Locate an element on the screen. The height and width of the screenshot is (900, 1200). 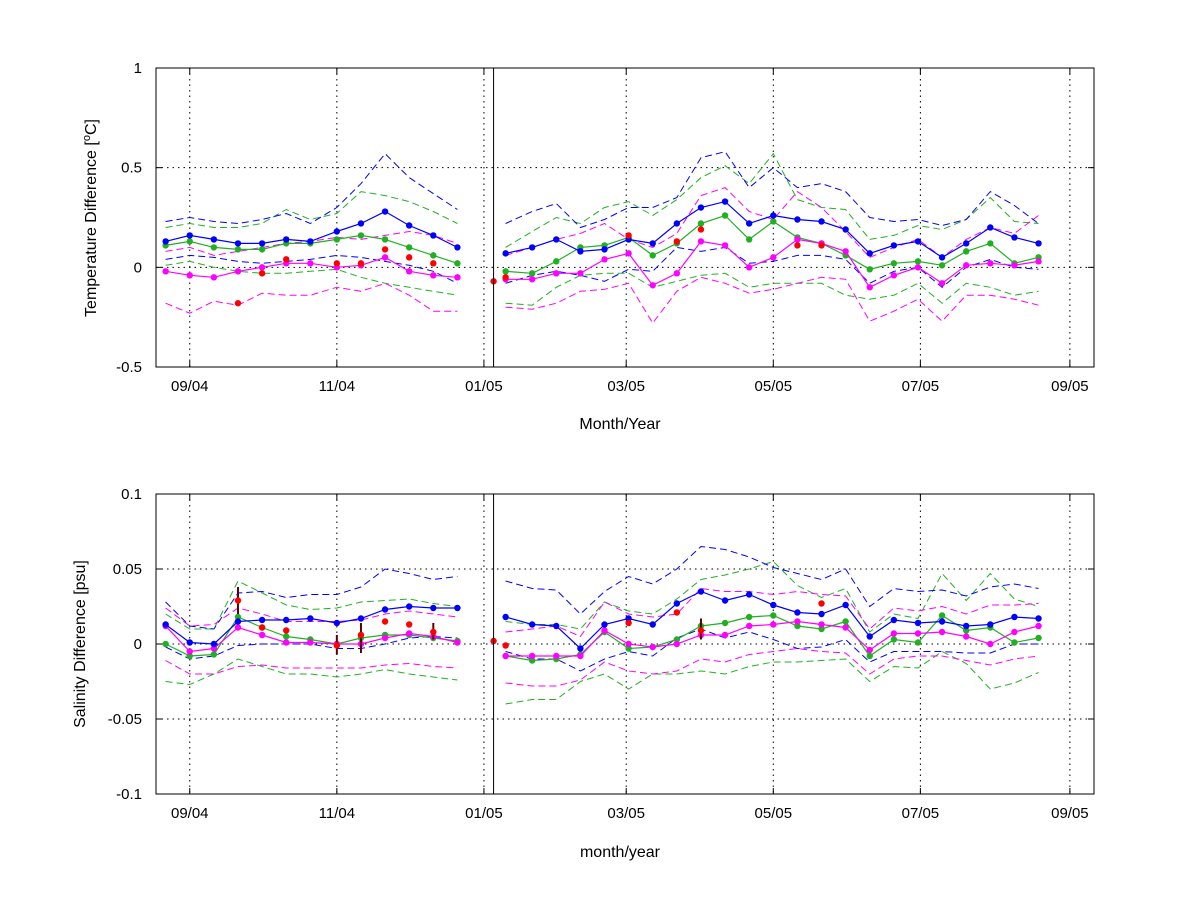
salinity-y-tick-label: 0.1 is located at coordinates (131, 494).